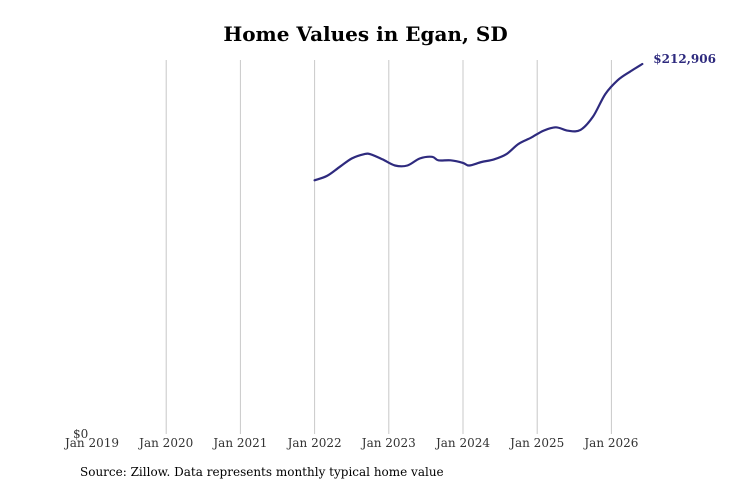 Image resolution: width=731 pixels, height=487 pixels. Describe the element at coordinates (388, 443) in the screenshot. I see `x-tick-label: Jan 2023` at that location.